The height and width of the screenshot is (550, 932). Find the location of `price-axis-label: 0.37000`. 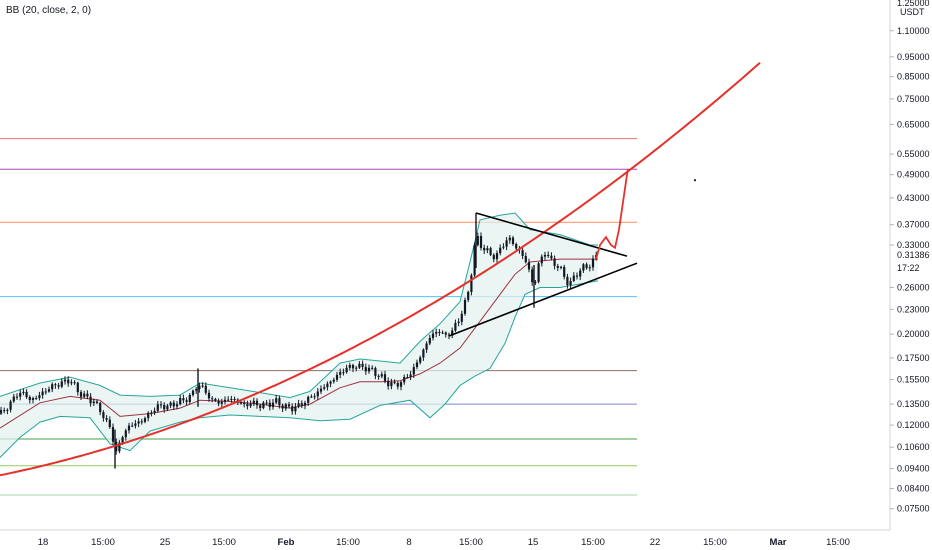

price-axis-label: 0.37000 is located at coordinates (913, 225).